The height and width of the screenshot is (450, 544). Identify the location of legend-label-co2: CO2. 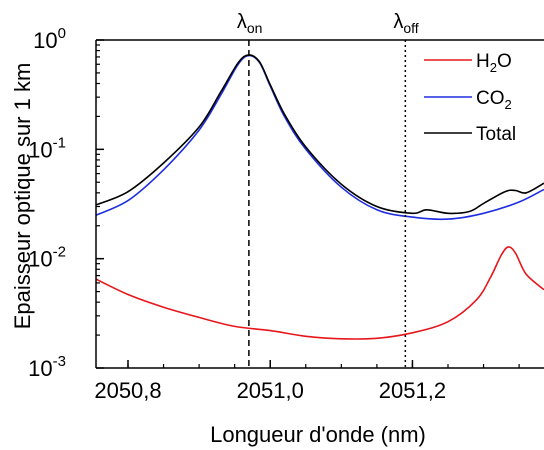
(494, 100).